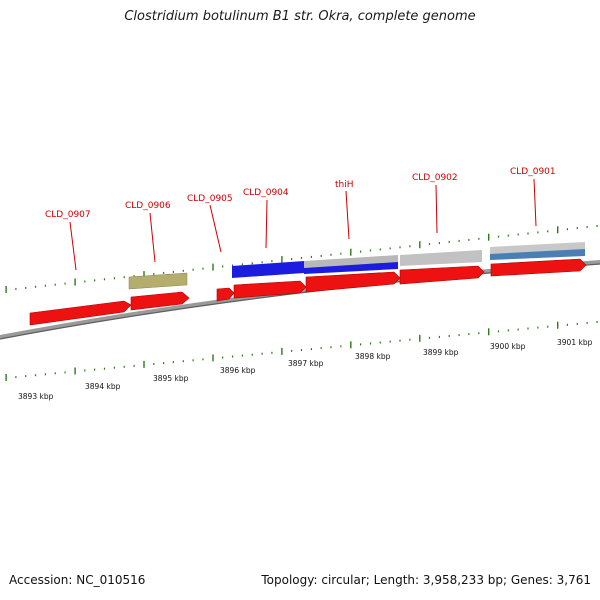 The width and height of the screenshot is (600, 600). What do you see at coordinates (441, 352) in the screenshot?
I see `scale-label-3899: 3899 kbp` at bounding box center [441, 352].